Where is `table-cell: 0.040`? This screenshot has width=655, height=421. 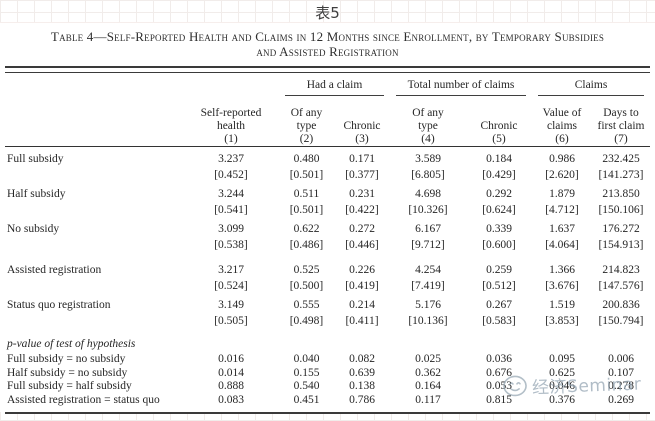
table-cell: 0.040 is located at coordinates (306, 359).